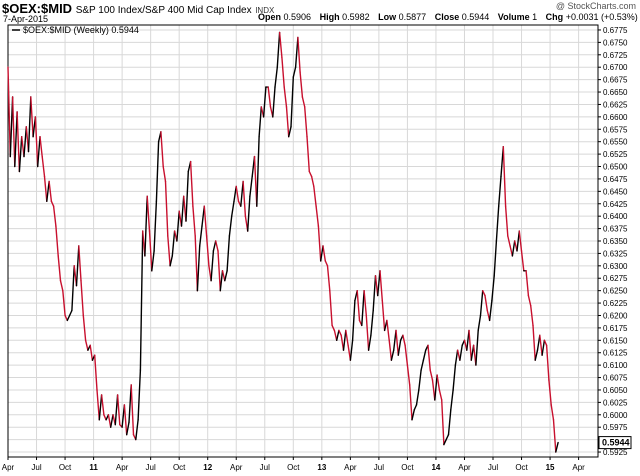  What do you see at coordinates (615, 142) in the screenshot?
I see `y-tick-label: 0.6550` at bounding box center [615, 142].